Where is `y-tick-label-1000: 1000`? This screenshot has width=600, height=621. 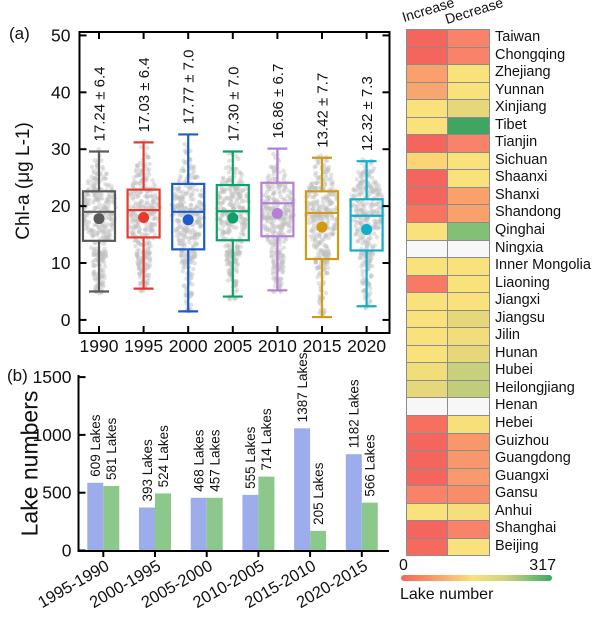 y-tick-label-1000: 1000 is located at coordinates (52, 435).